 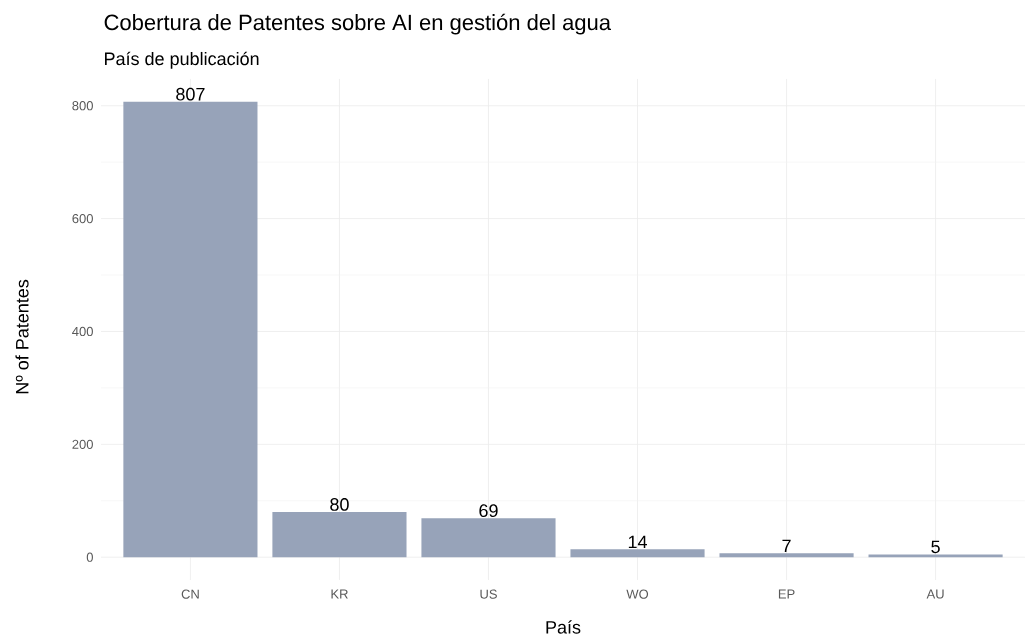 What do you see at coordinates (563, 627) in the screenshot?
I see `x-axis-title: País` at bounding box center [563, 627].